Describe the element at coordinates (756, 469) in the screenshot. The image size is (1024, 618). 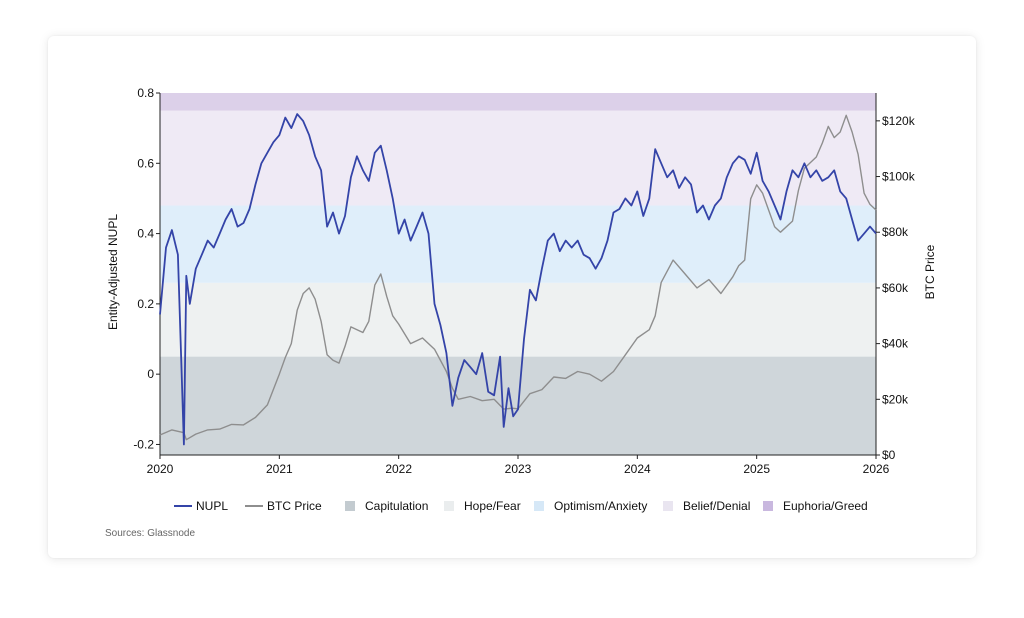
I see `x-tick-label: 2025` at that location.